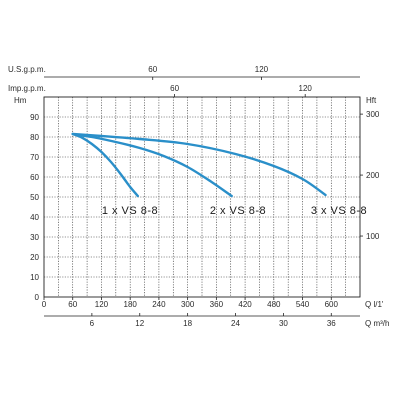 This screenshot has height=400, width=400. What do you see at coordinates (373, 175) in the screenshot?
I see `hft-tick-label: 200` at bounding box center [373, 175].